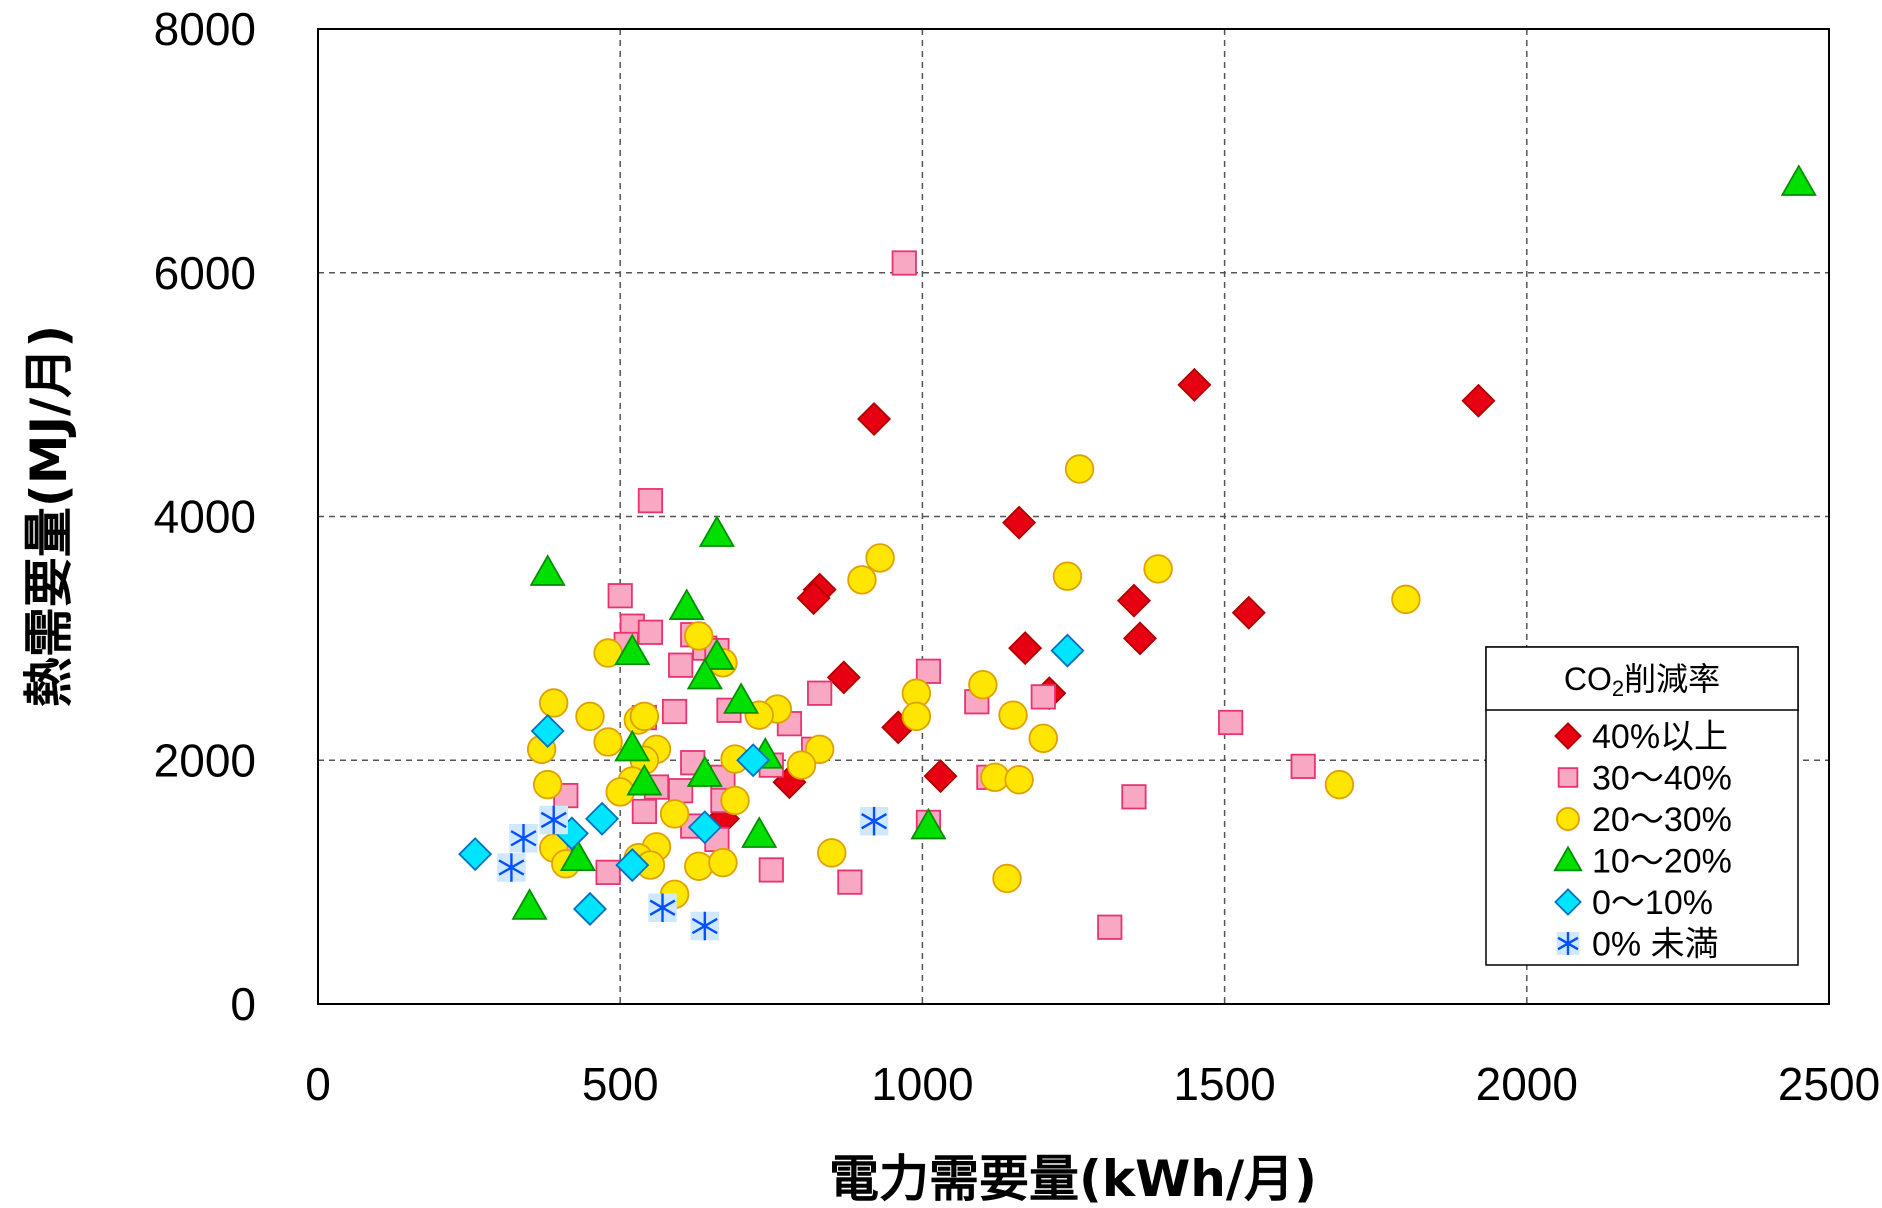  Describe the element at coordinates (205, 760) in the screenshot. I see `y-tick-label: 2000` at that location.